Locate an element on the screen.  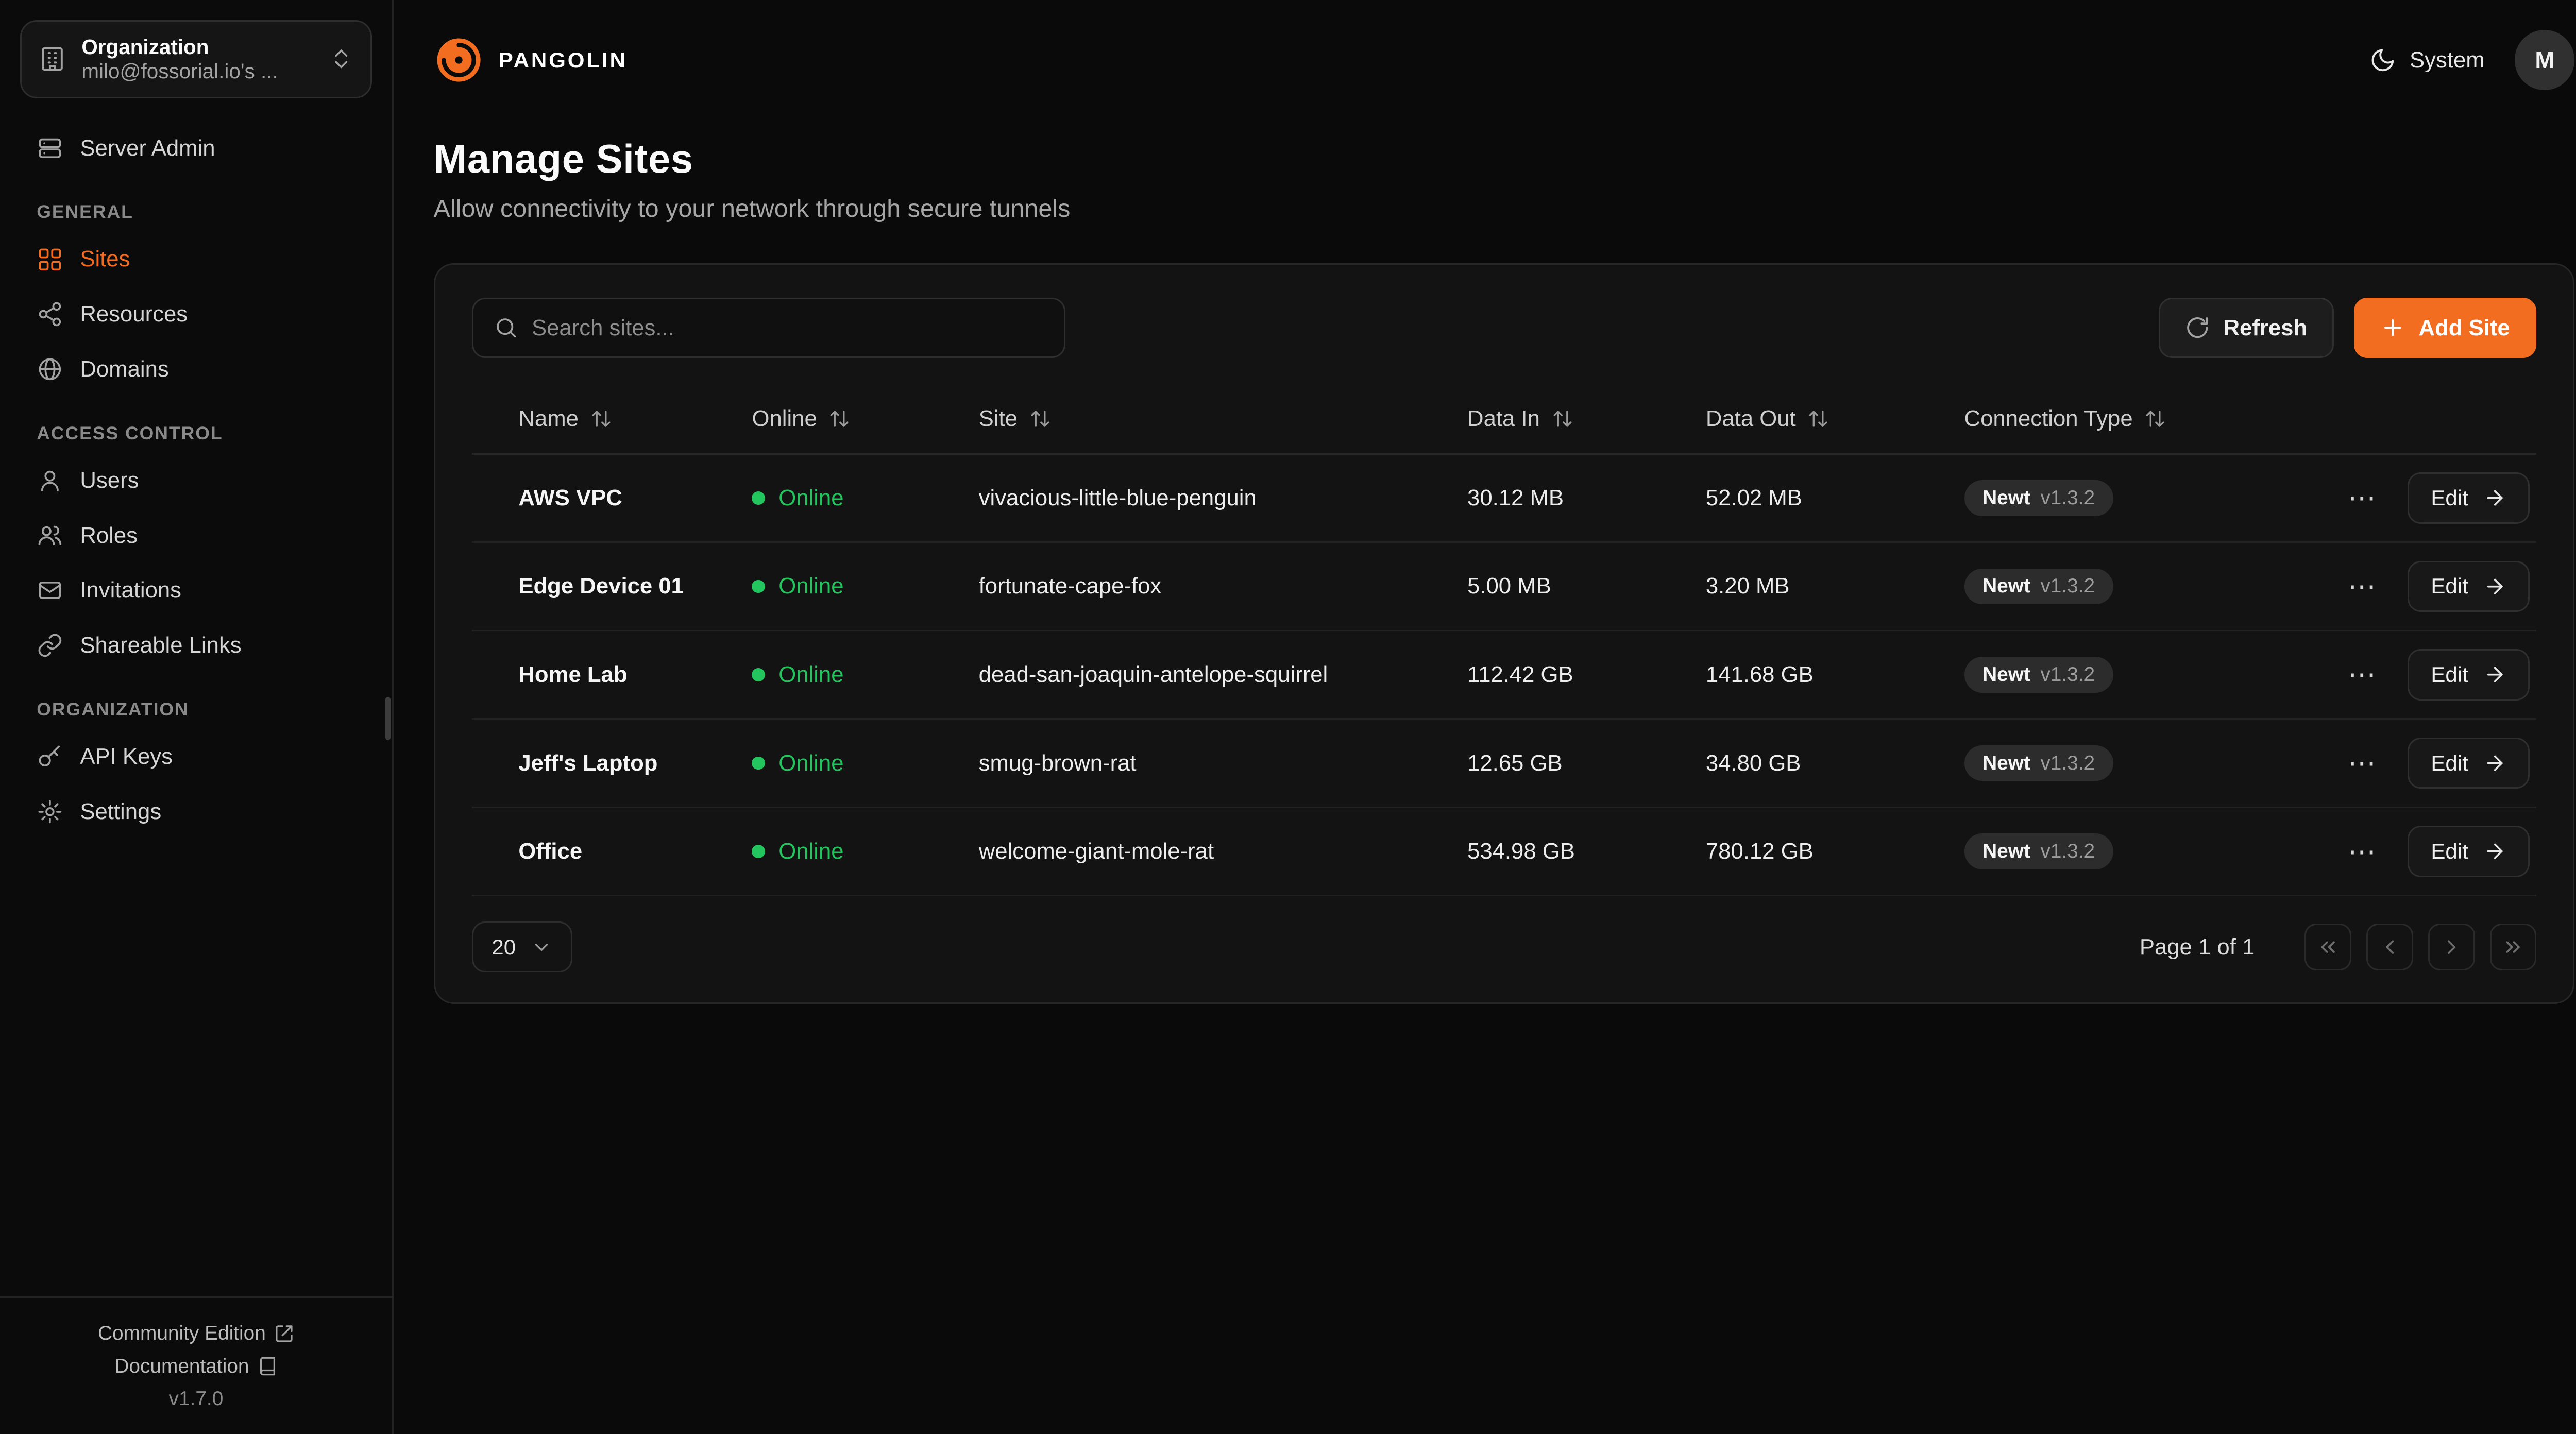
search-box is located at coordinates (768, 328).